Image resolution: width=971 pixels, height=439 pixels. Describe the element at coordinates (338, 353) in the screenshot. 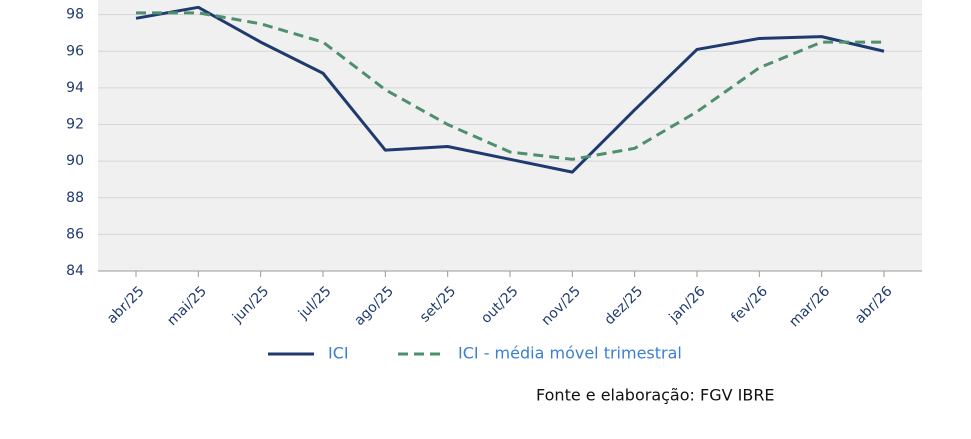

I see `legend-label: ICI` at that location.